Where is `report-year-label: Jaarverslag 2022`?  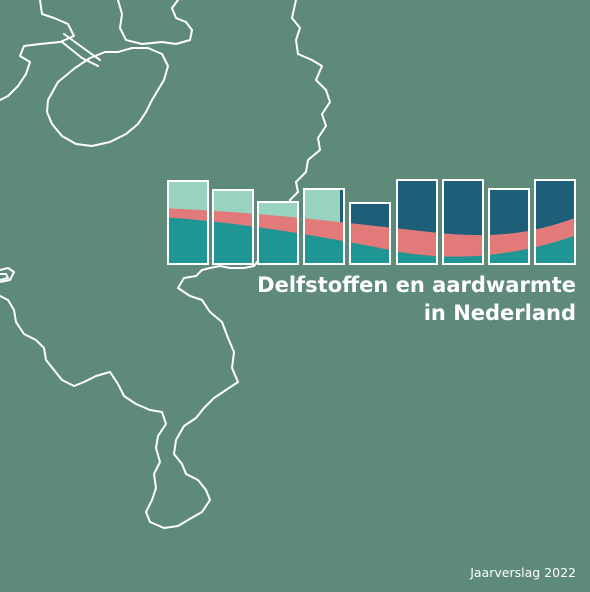 report-year-label: Jaarverslag 2022 is located at coordinates (523, 572).